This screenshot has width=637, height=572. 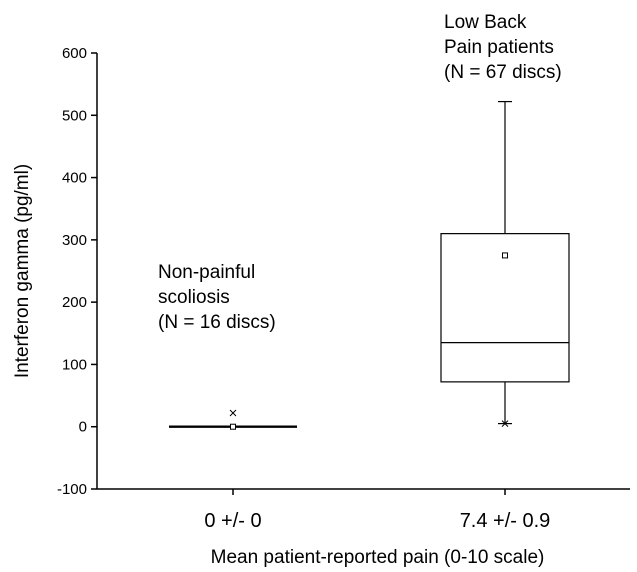 I want to click on annotation-line: (N = 16 discs), so click(x=217, y=322).